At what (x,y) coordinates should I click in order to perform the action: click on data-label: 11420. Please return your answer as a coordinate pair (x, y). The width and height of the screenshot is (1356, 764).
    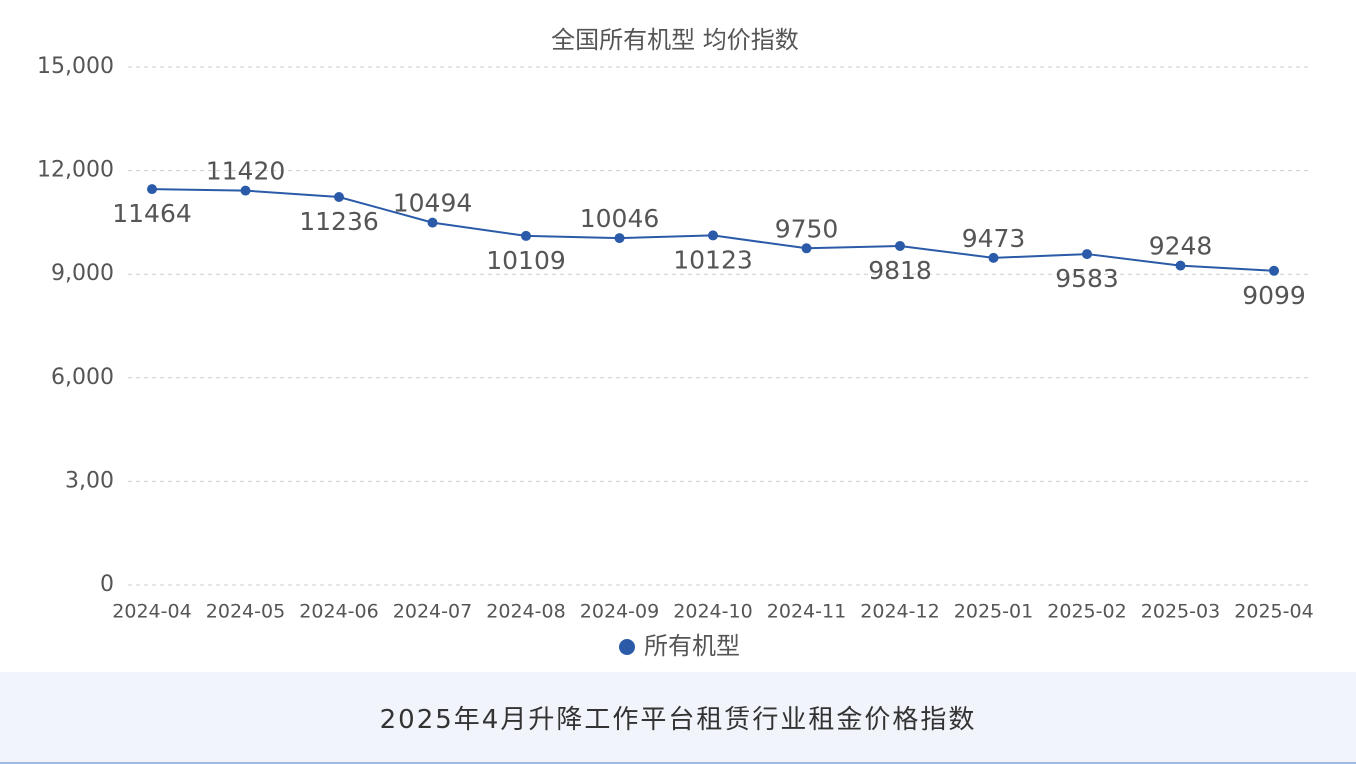
    Looking at the image, I should click on (246, 171).